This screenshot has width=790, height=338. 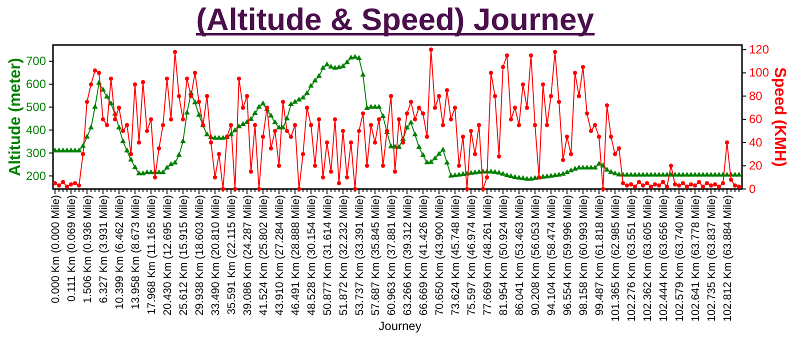 What do you see at coordinates (232, 255) in the screenshot?
I see `x-tick-label: 35.591 Km (22.115 Mile)` at bounding box center [232, 255].